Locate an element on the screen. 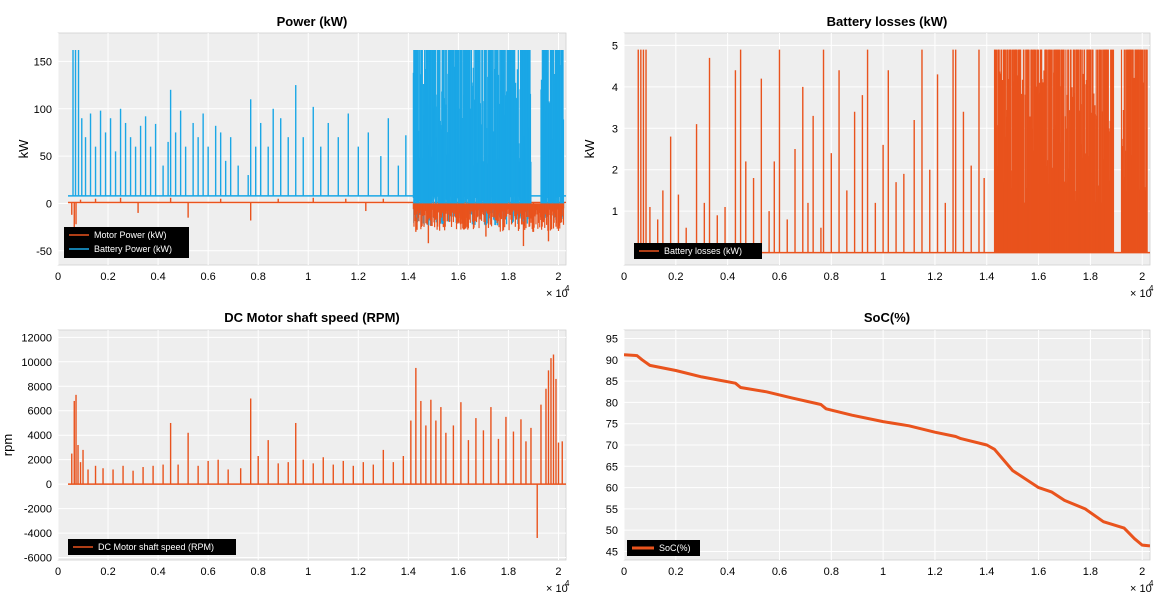 This screenshot has width=1159, height=598. y-tick-label: 55 is located at coordinates (612, 510).